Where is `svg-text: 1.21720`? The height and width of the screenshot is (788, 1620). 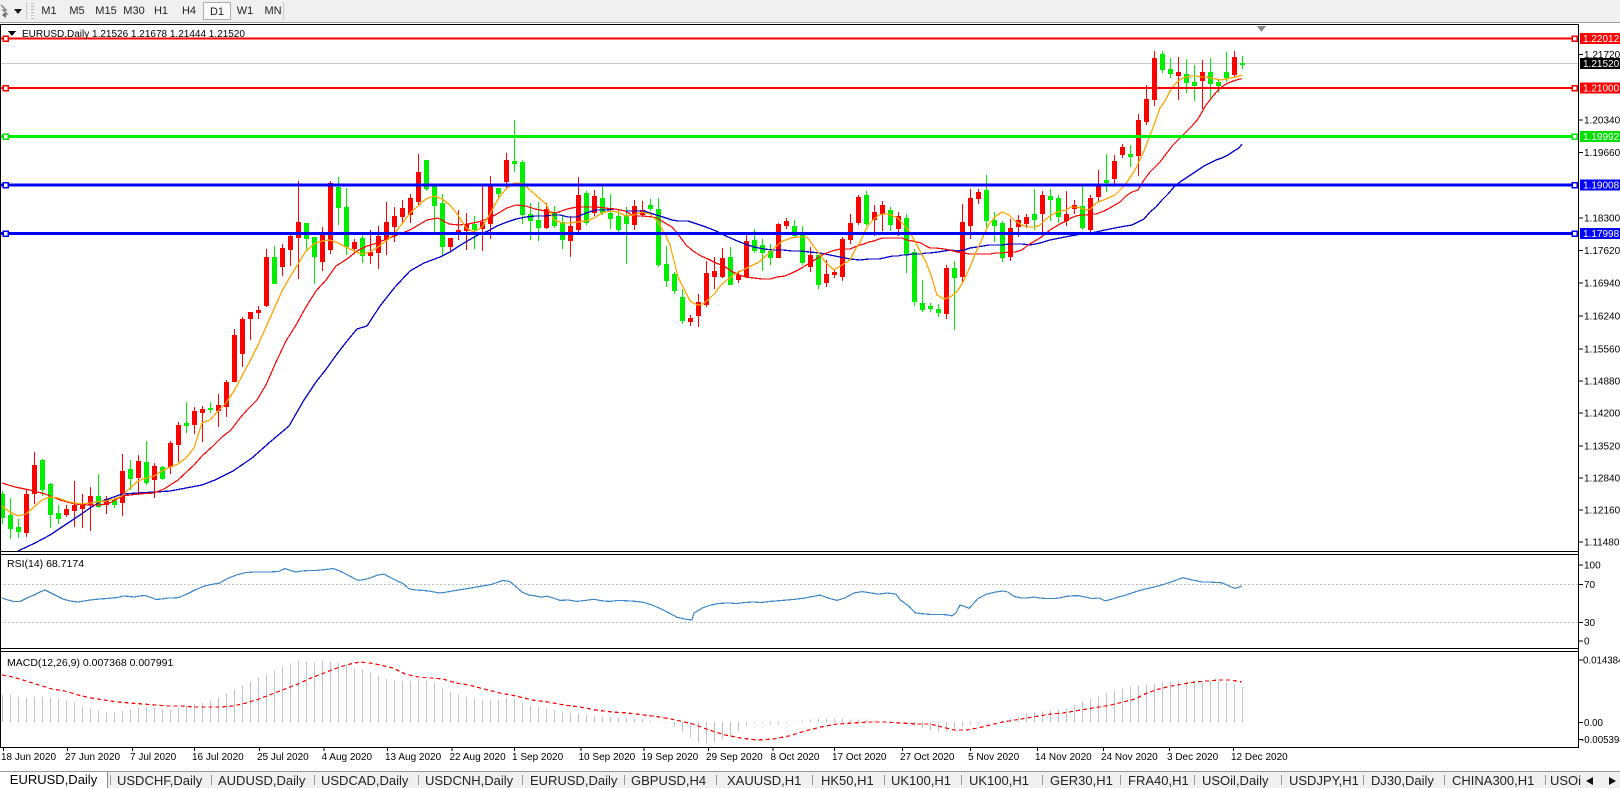 svg-text: 1.21720 is located at coordinates (1602, 55).